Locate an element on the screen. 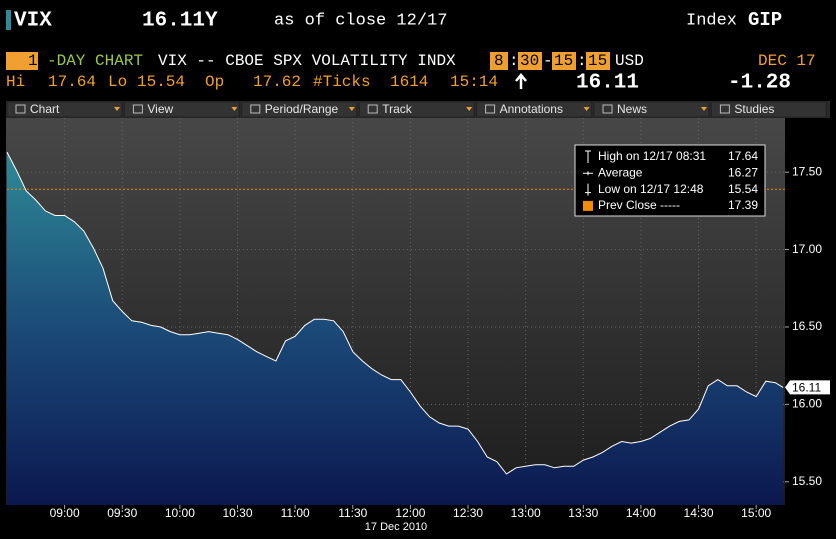 The image size is (836, 539). op-label: Op is located at coordinates (214, 82).